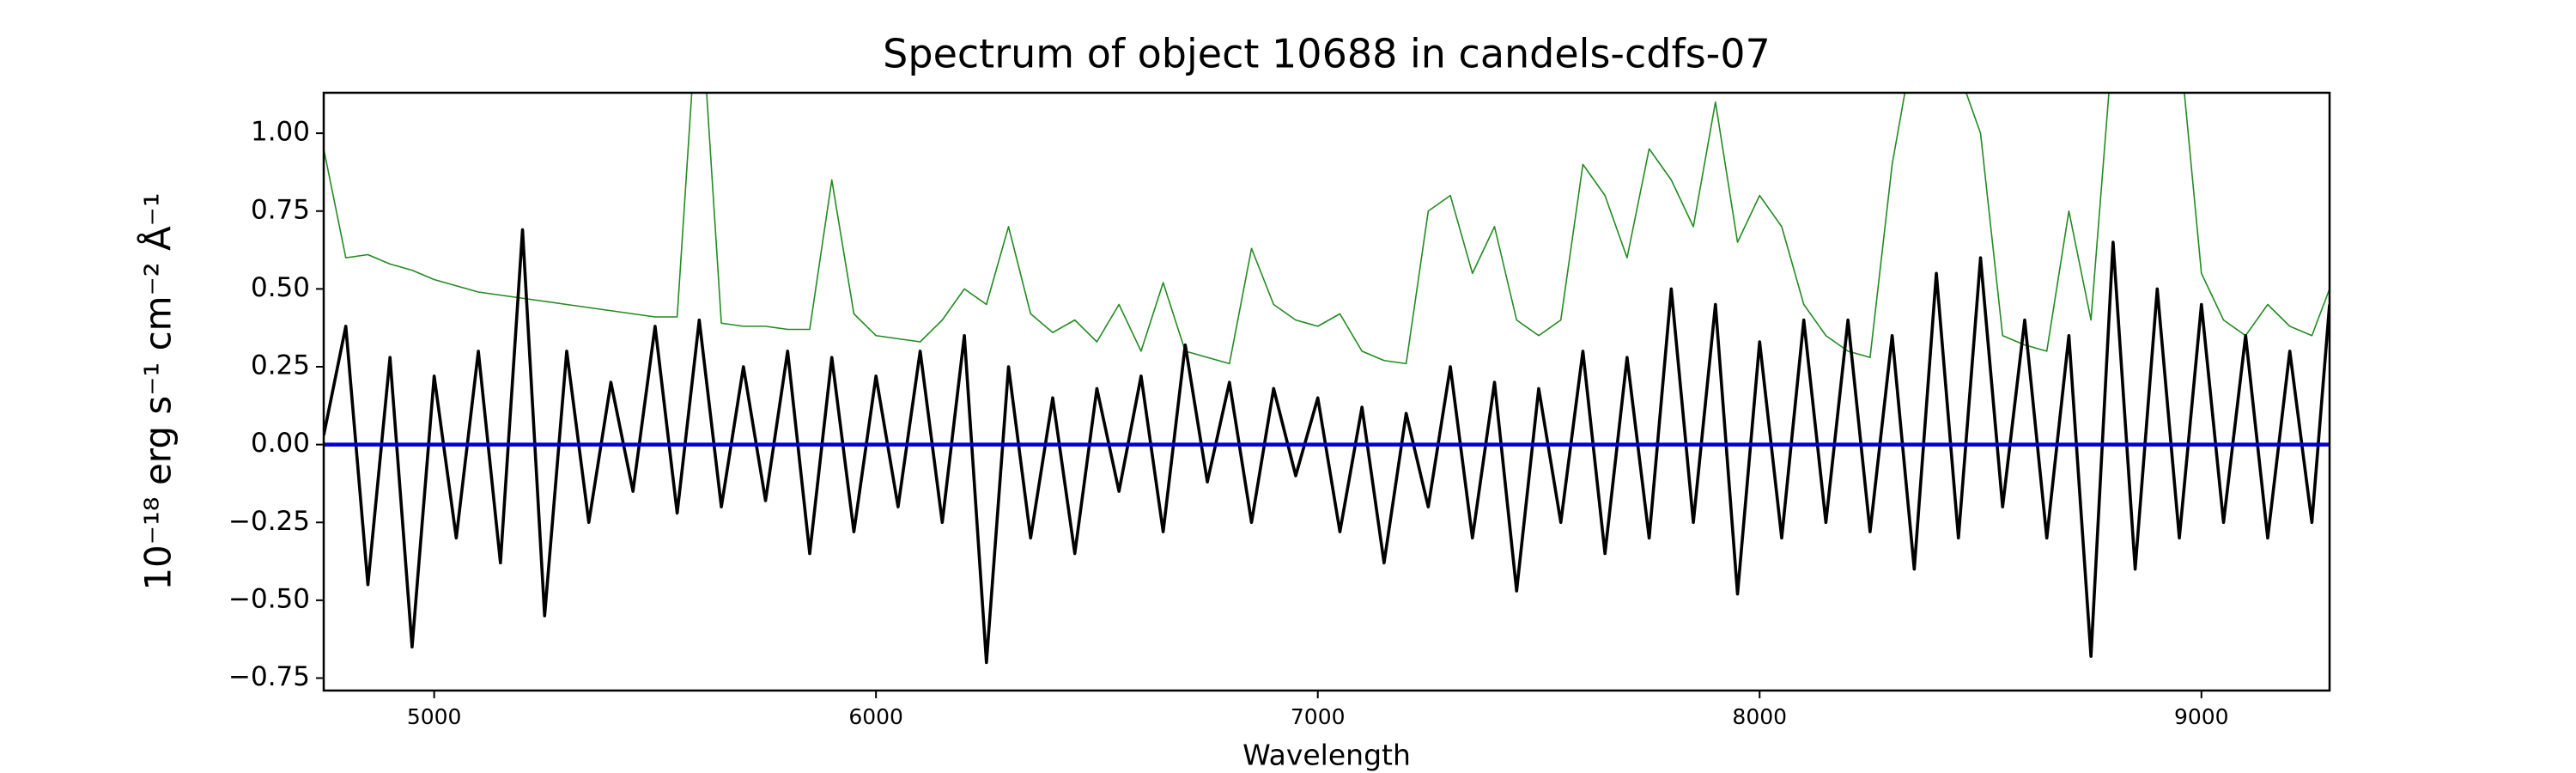 The height and width of the screenshot is (773, 2576). What do you see at coordinates (1319, 716) in the screenshot?
I see `x-tick-label: 7000` at bounding box center [1319, 716].